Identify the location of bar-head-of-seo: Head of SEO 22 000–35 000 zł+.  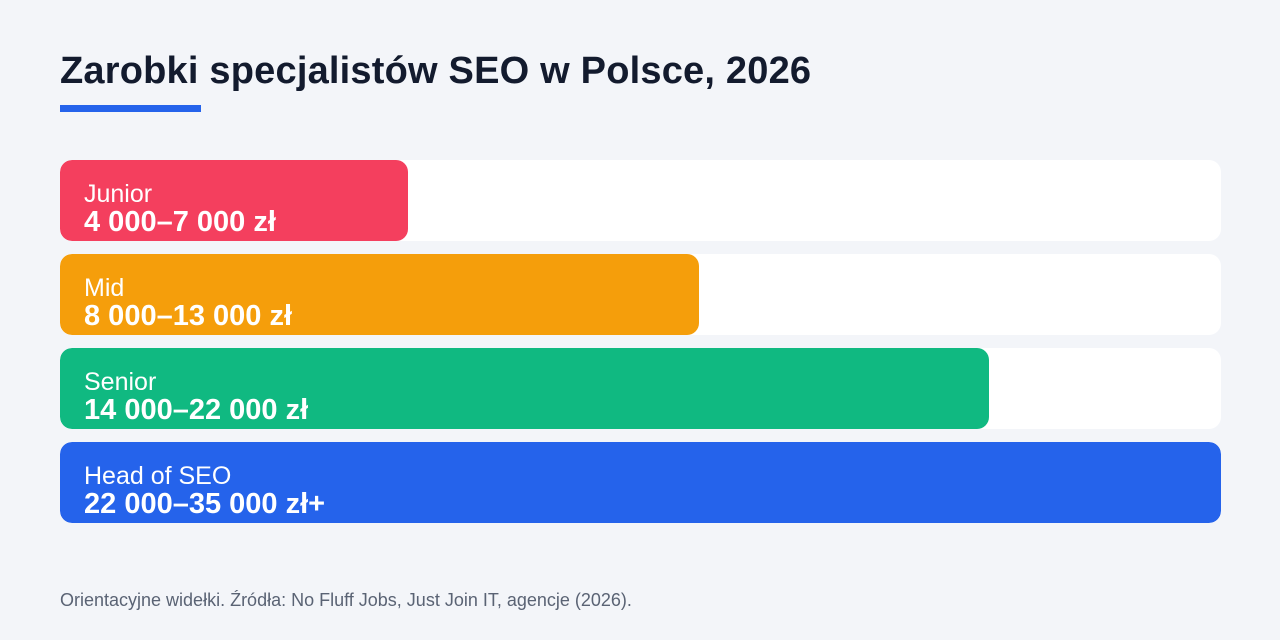
(640, 482).